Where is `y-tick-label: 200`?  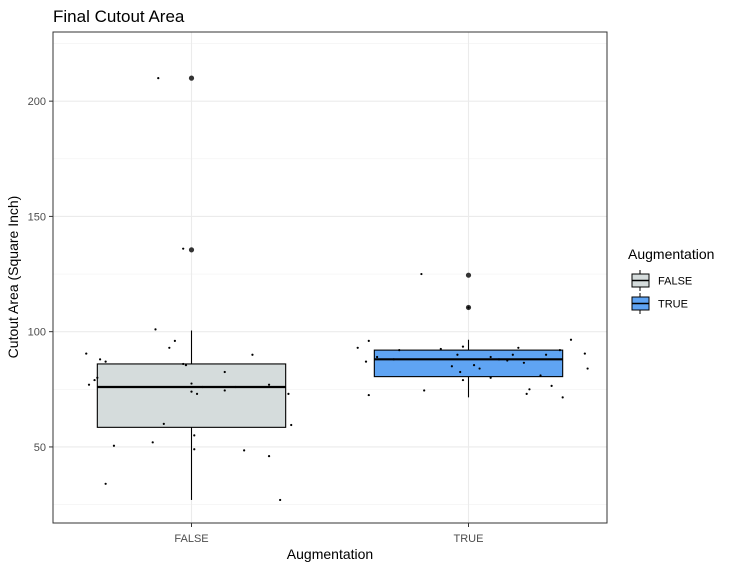
y-tick-label: 200 is located at coordinates (37, 102).